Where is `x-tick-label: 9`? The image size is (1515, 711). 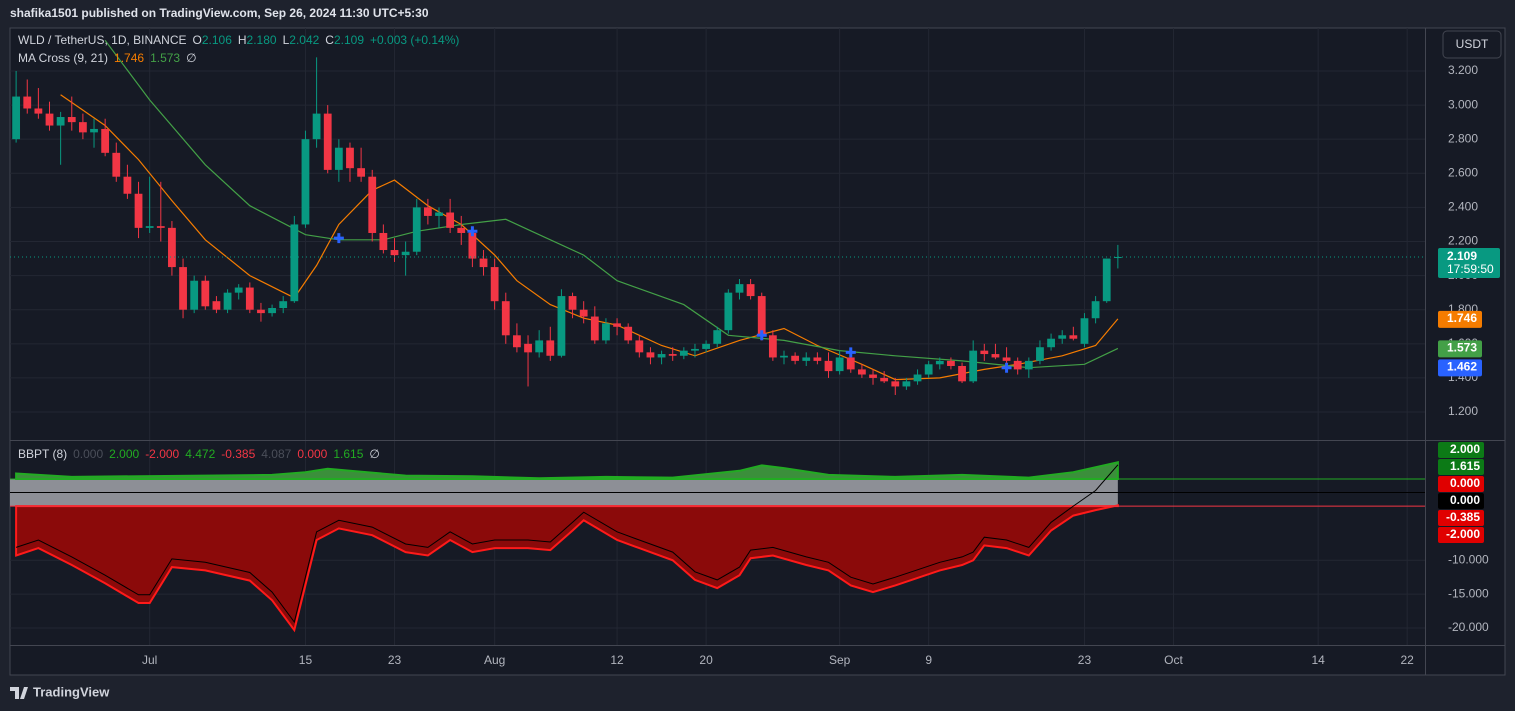
x-tick-label: 9 is located at coordinates (928, 660).